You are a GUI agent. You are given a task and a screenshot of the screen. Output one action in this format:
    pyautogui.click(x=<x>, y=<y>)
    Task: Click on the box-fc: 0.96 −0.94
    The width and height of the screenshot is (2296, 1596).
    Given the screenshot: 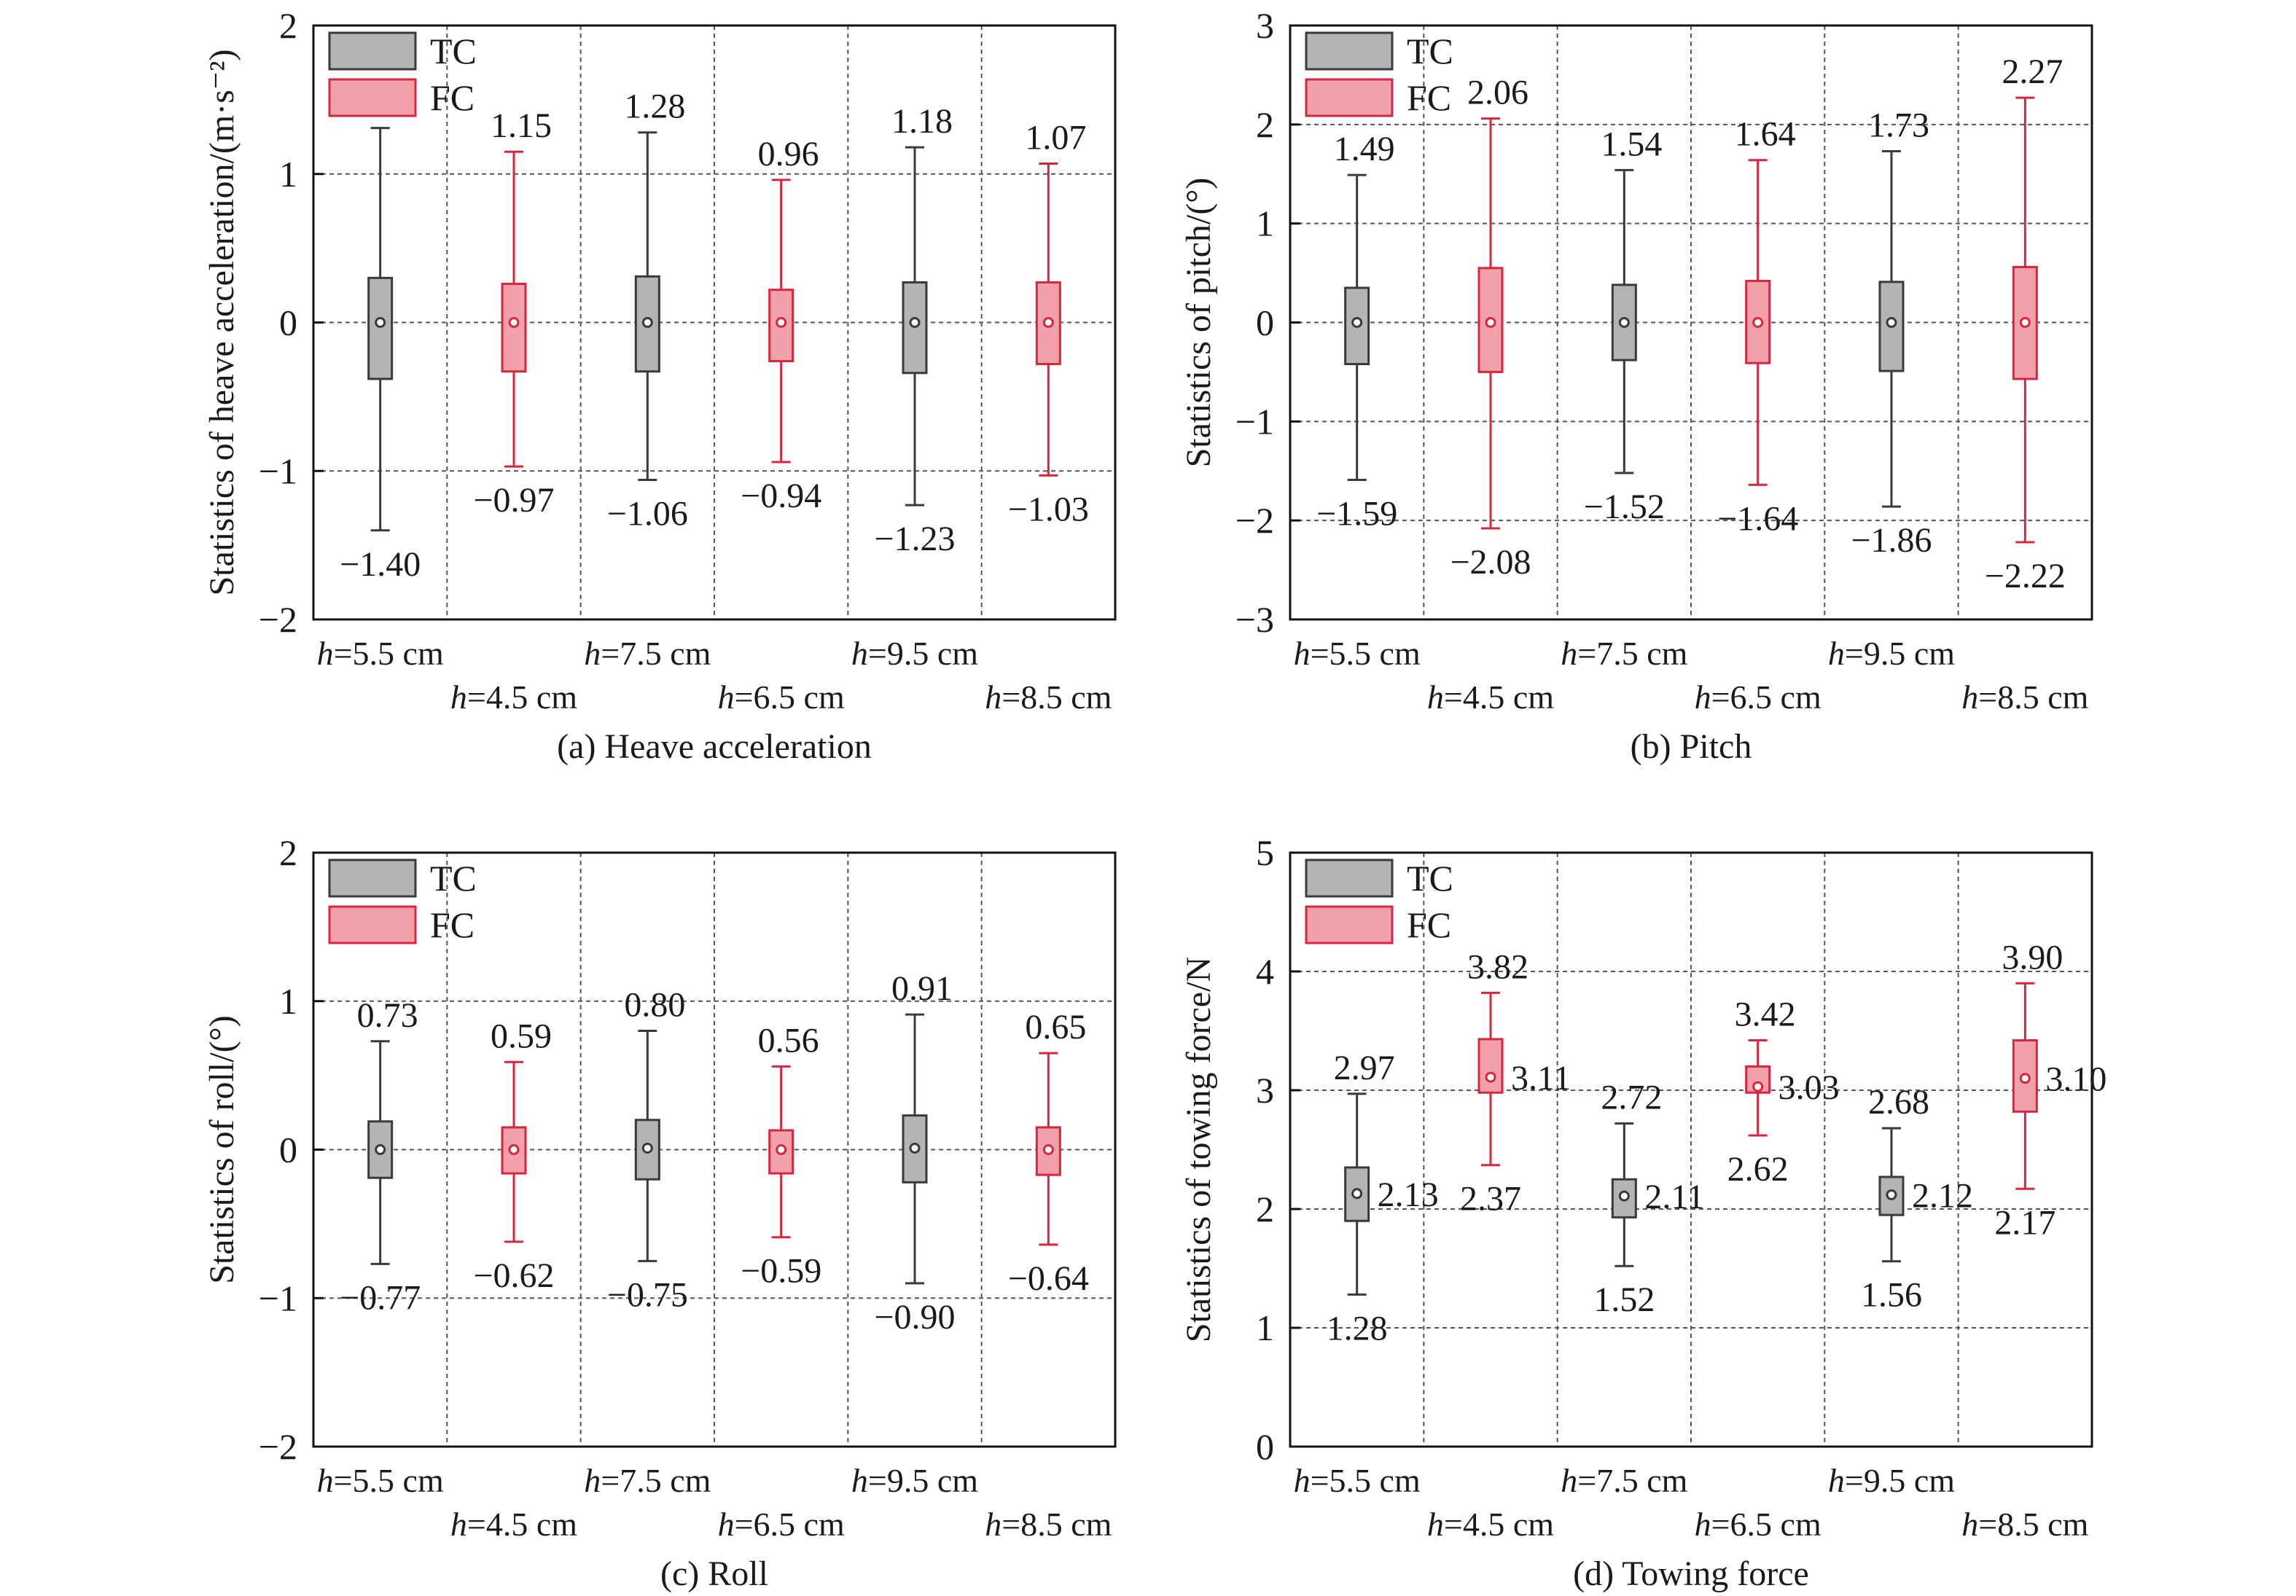 What is the action you would take?
    pyautogui.click(x=781, y=325)
    